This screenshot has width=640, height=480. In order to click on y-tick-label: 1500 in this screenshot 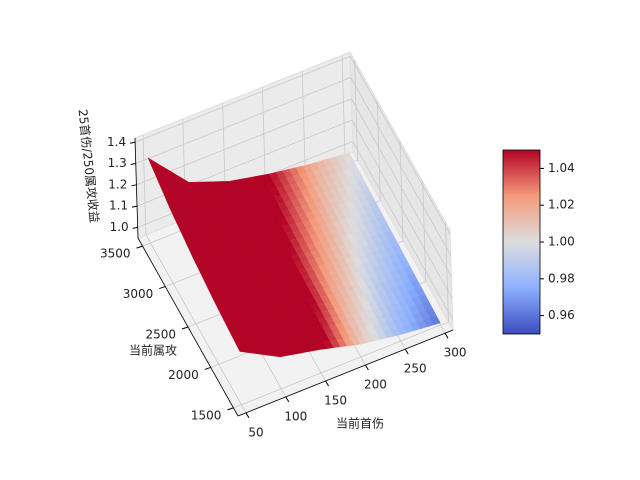, I will do `click(206, 415)`.